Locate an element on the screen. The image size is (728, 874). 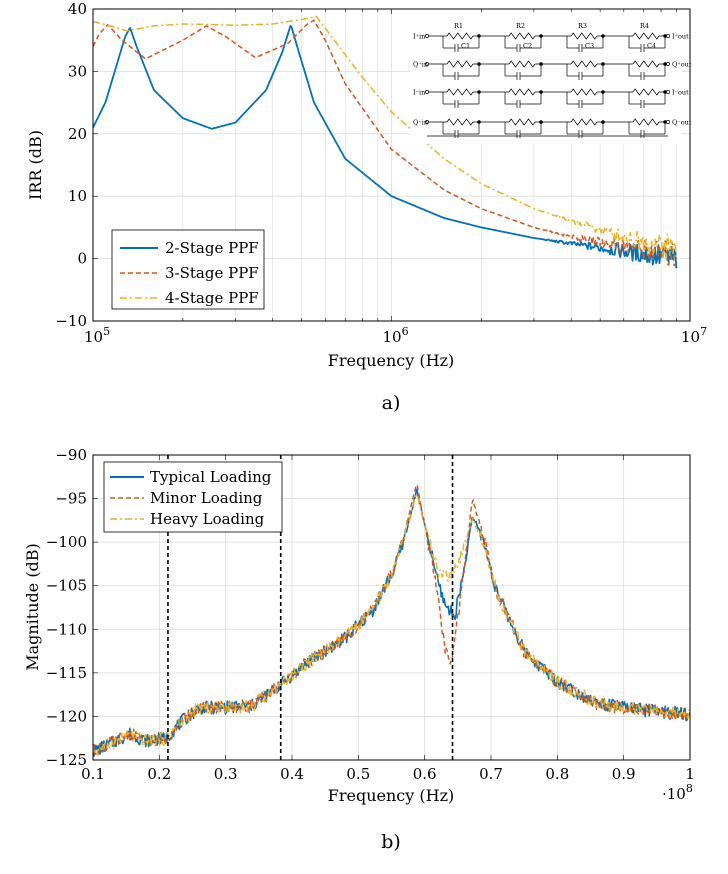
legend-label-typical: Typical Loading is located at coordinates (211, 477).